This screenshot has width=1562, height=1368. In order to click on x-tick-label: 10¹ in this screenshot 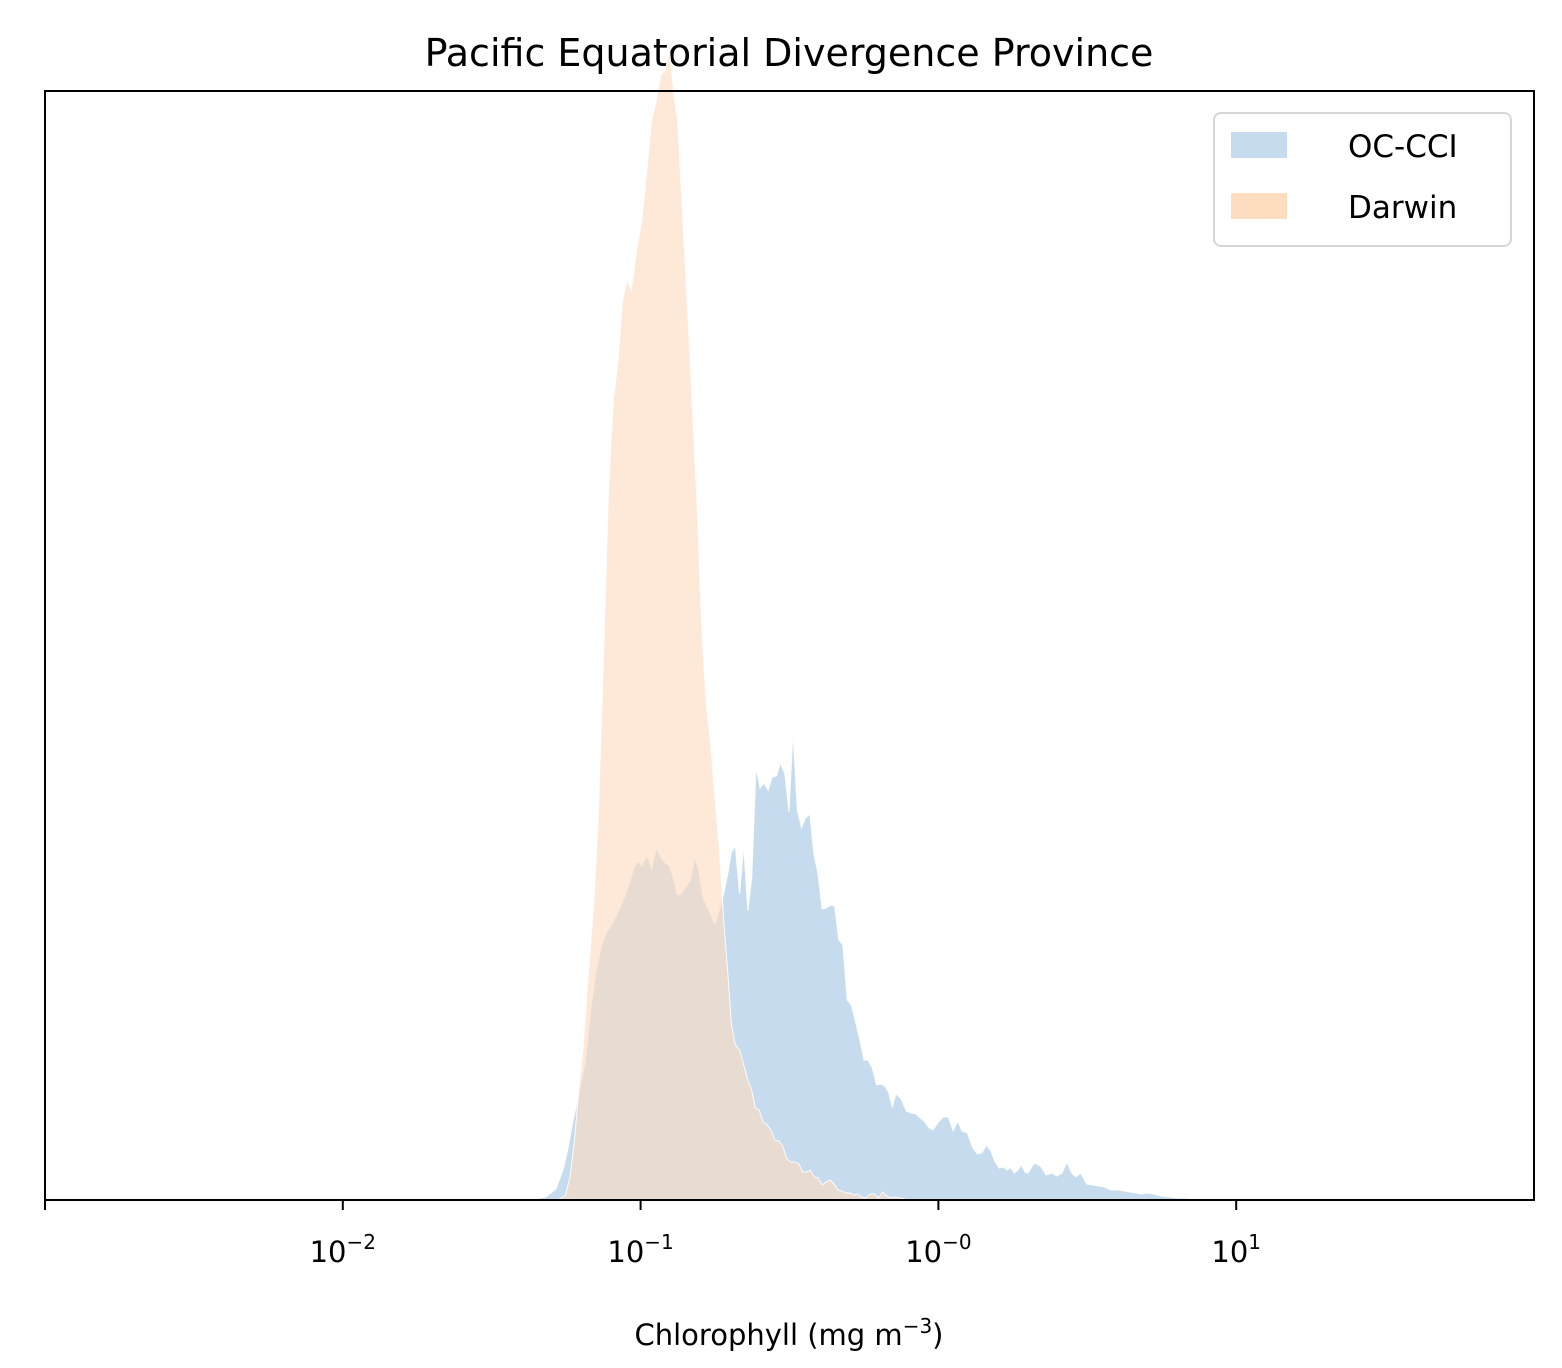, I will do `click(1236, 1249)`.